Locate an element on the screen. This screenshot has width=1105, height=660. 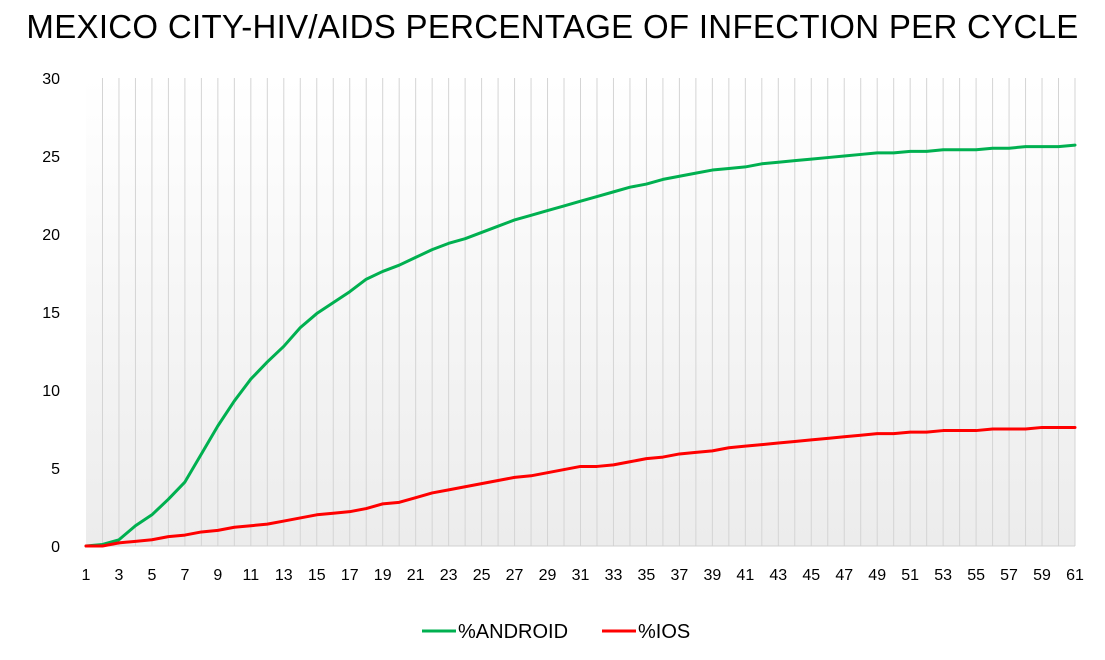
y-tick-label: 5 is located at coordinates (55, 469).